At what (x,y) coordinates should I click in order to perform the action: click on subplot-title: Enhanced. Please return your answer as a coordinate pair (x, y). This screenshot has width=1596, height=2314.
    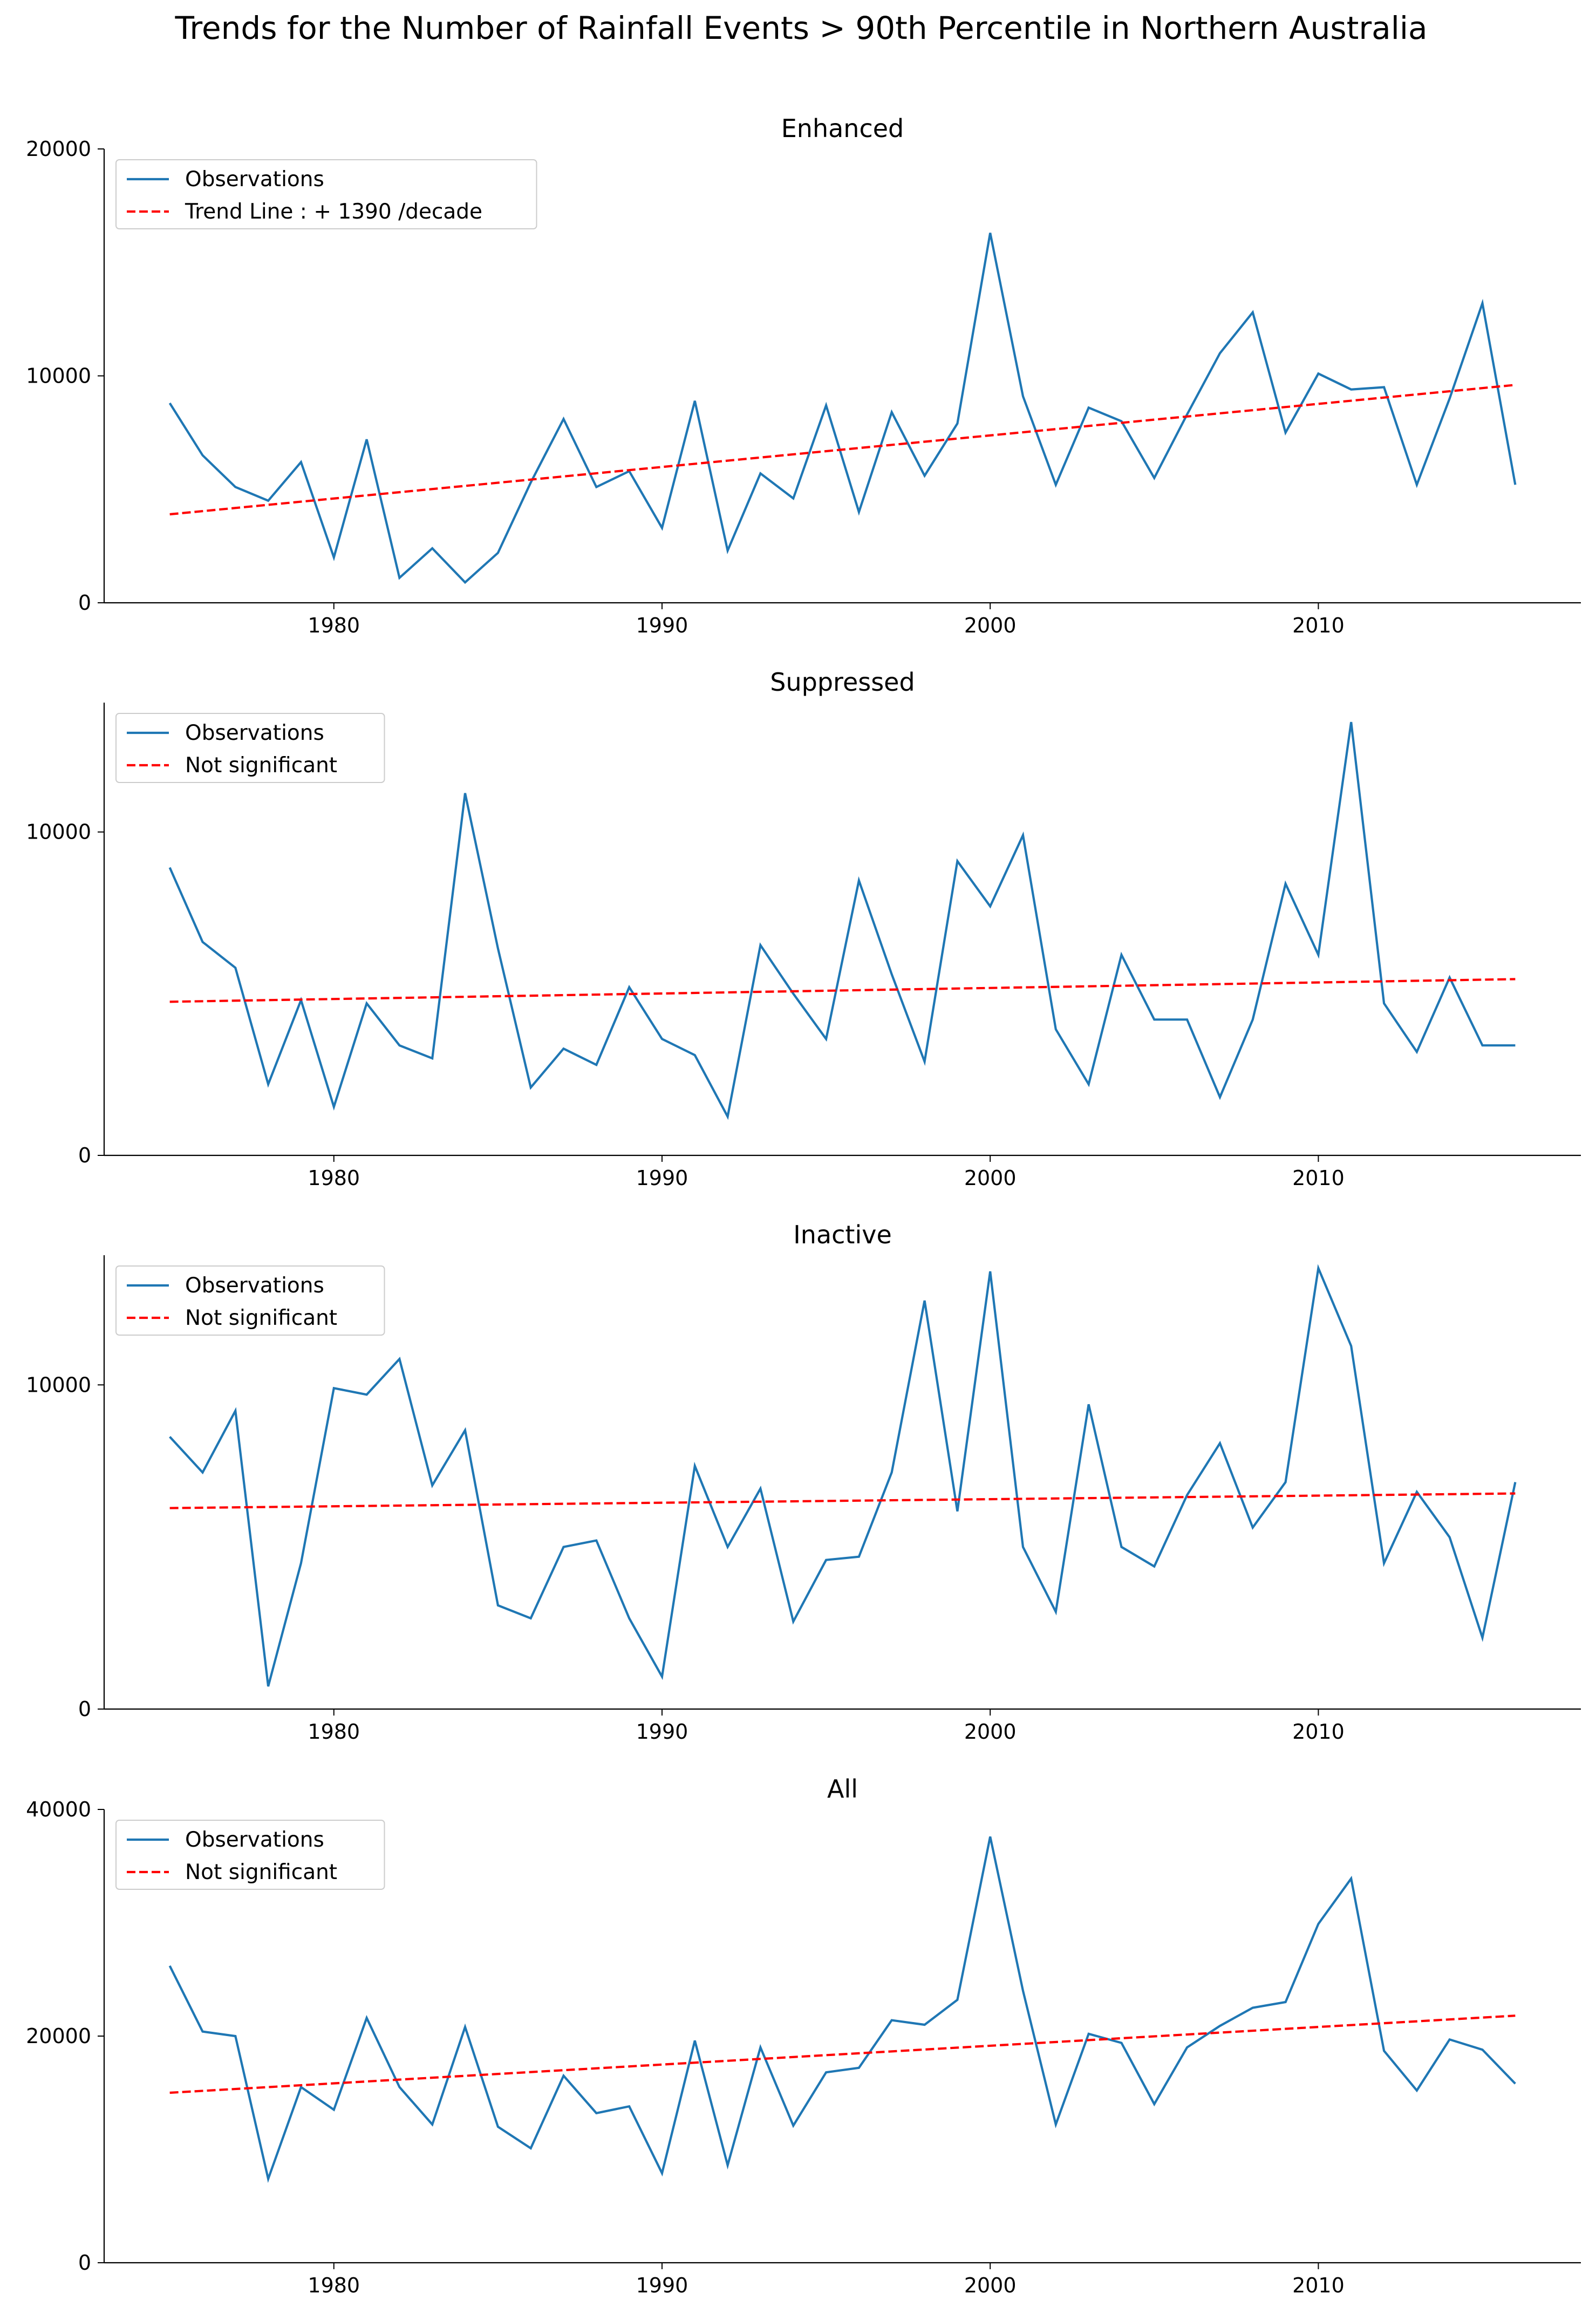
    Looking at the image, I should click on (842, 128).